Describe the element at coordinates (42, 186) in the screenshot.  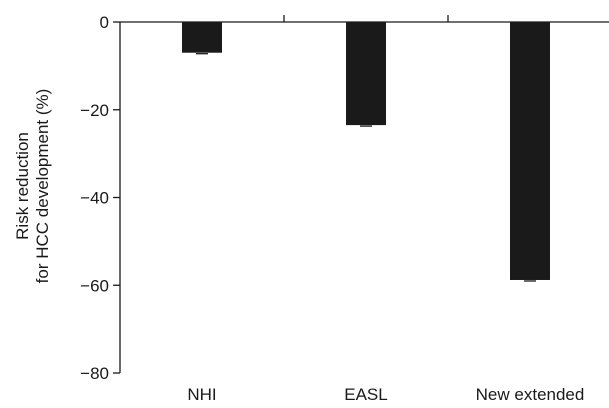
I see `y-axis-title-line-2: for HCC development (%)` at that location.